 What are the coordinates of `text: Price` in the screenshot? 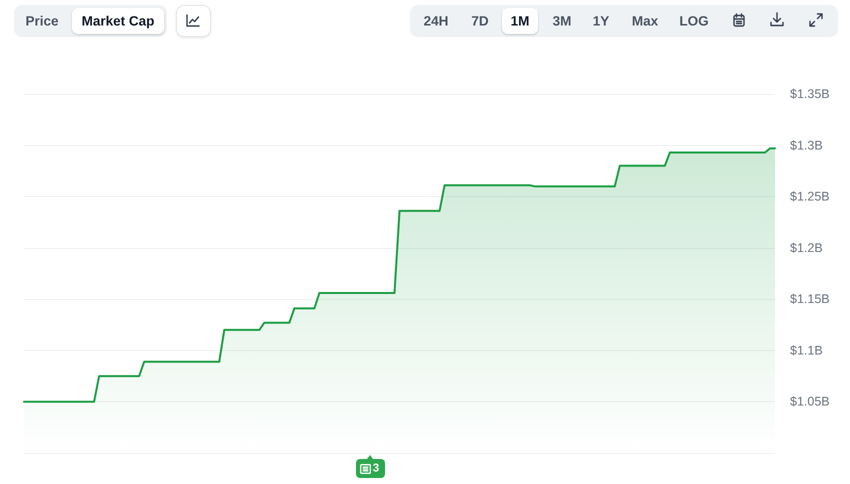 It's located at (42, 20).